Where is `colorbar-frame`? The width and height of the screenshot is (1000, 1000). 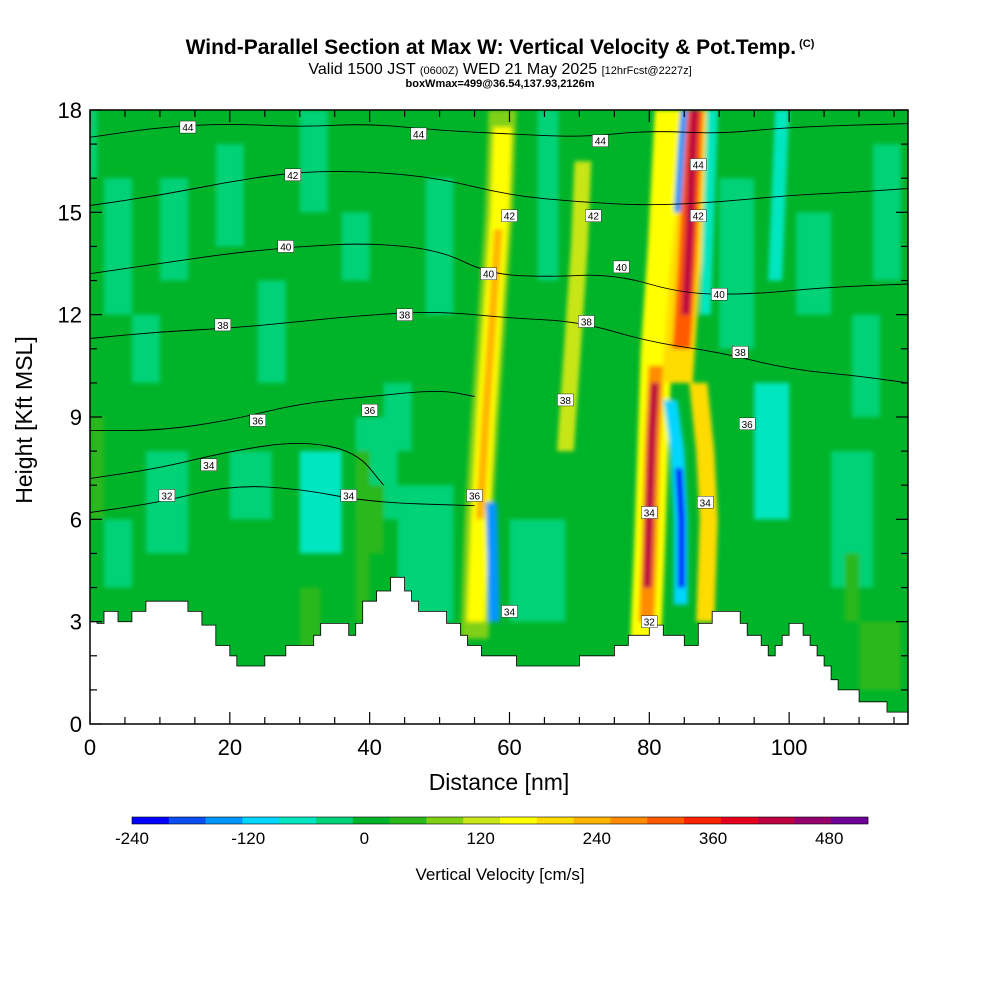
colorbar-frame is located at coordinates (500, 820).